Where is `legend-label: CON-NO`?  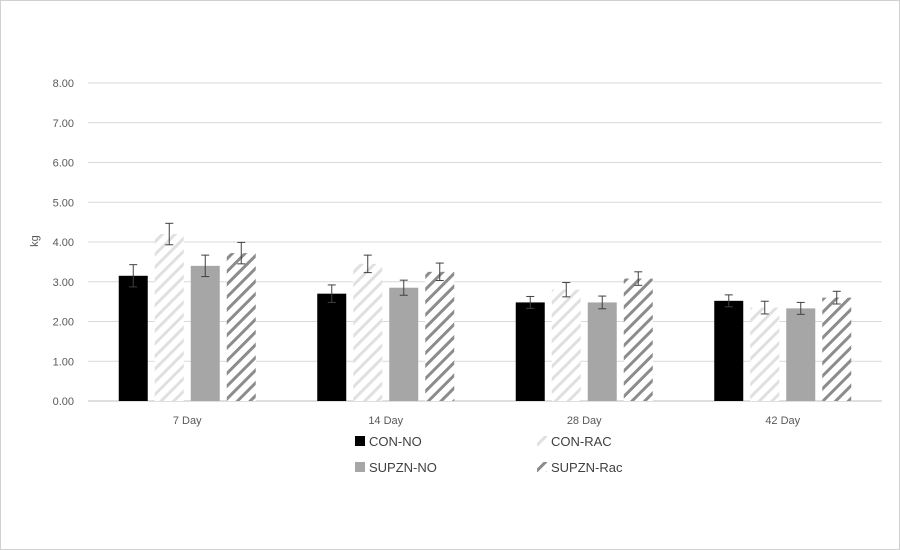 legend-label: CON-NO is located at coordinates (395, 441).